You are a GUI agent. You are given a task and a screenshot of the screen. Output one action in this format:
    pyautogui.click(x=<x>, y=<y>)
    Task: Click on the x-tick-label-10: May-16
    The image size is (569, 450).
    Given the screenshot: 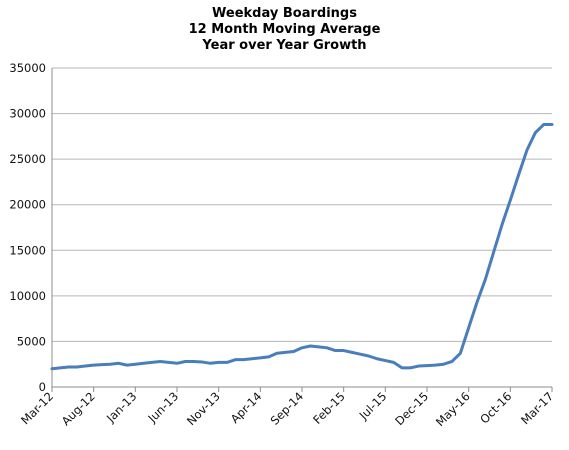 What is the action you would take?
    pyautogui.click(x=453, y=409)
    